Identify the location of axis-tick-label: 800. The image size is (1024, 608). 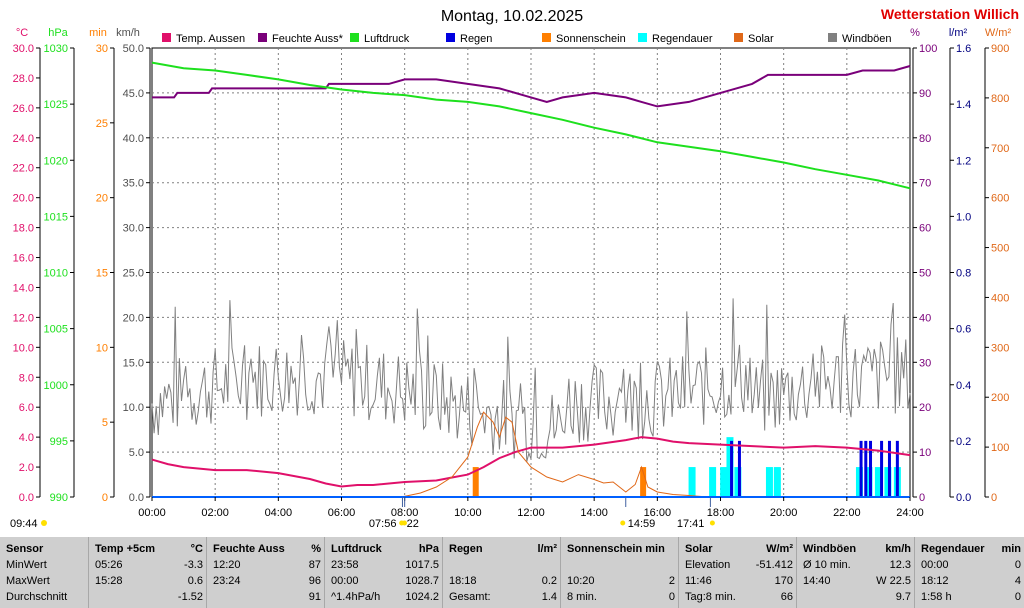
(1000, 99).